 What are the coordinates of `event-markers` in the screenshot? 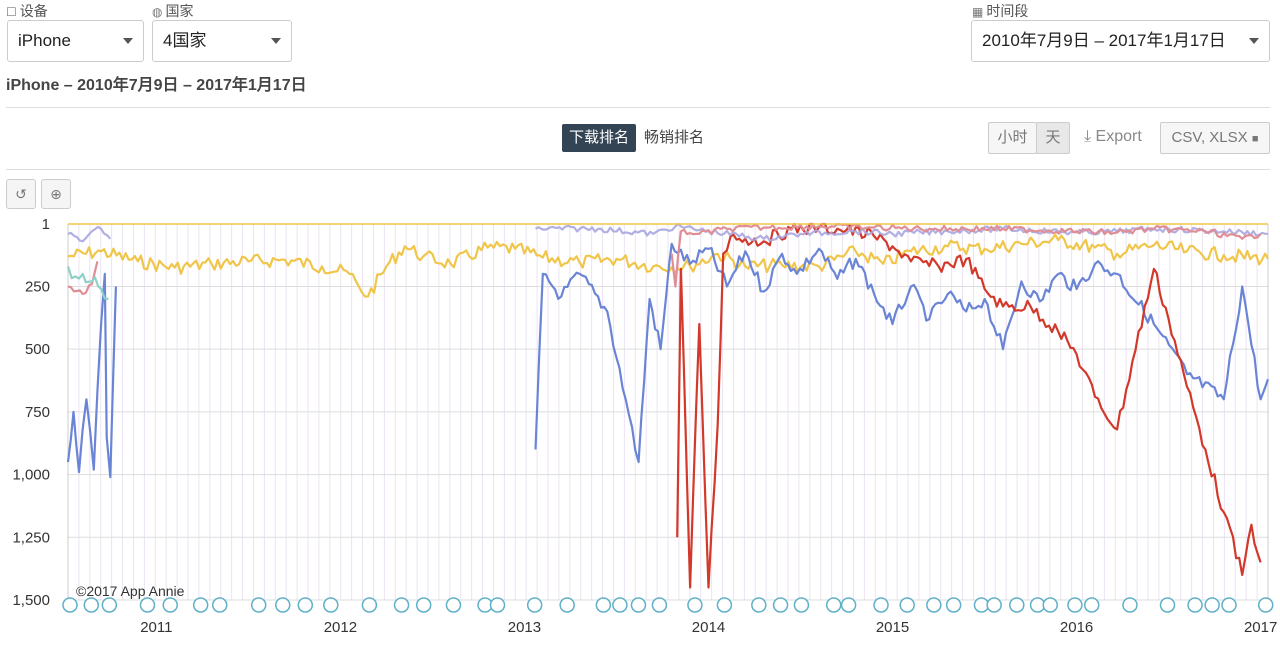 It's located at (668, 605).